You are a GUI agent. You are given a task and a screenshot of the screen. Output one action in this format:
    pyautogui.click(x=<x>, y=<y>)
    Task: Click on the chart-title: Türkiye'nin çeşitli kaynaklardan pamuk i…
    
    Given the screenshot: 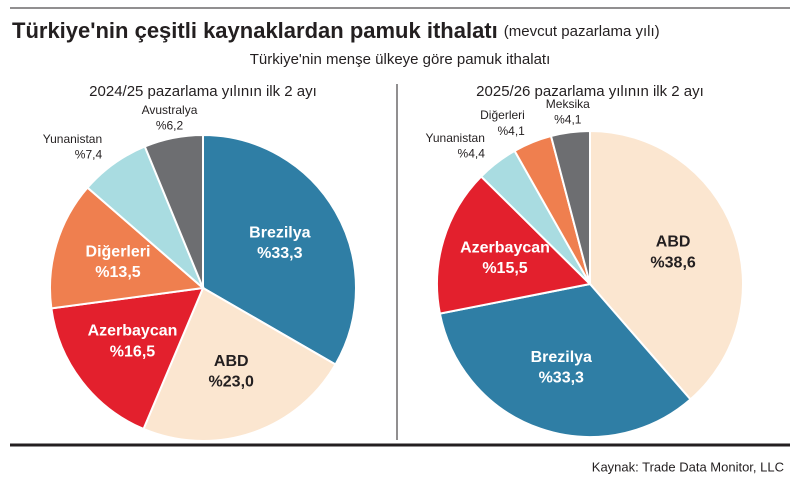 What is the action you would take?
    pyautogui.click(x=336, y=30)
    